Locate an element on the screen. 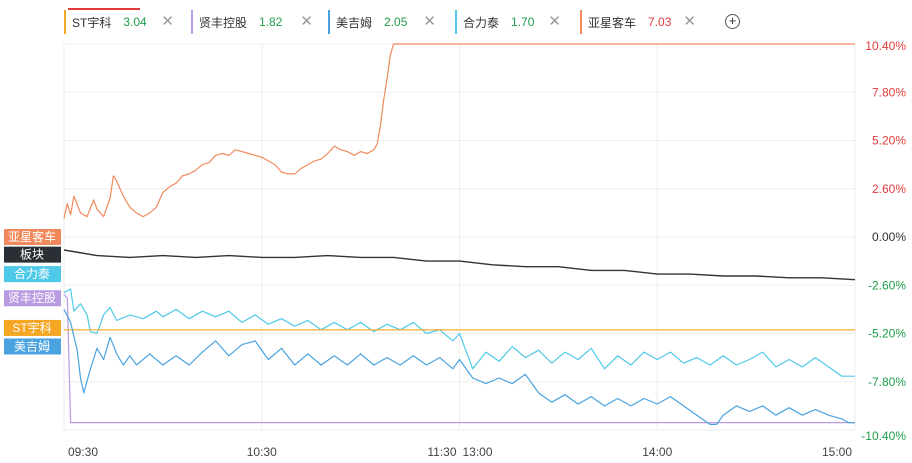  active-tab-indicator is located at coordinates (104, 9).